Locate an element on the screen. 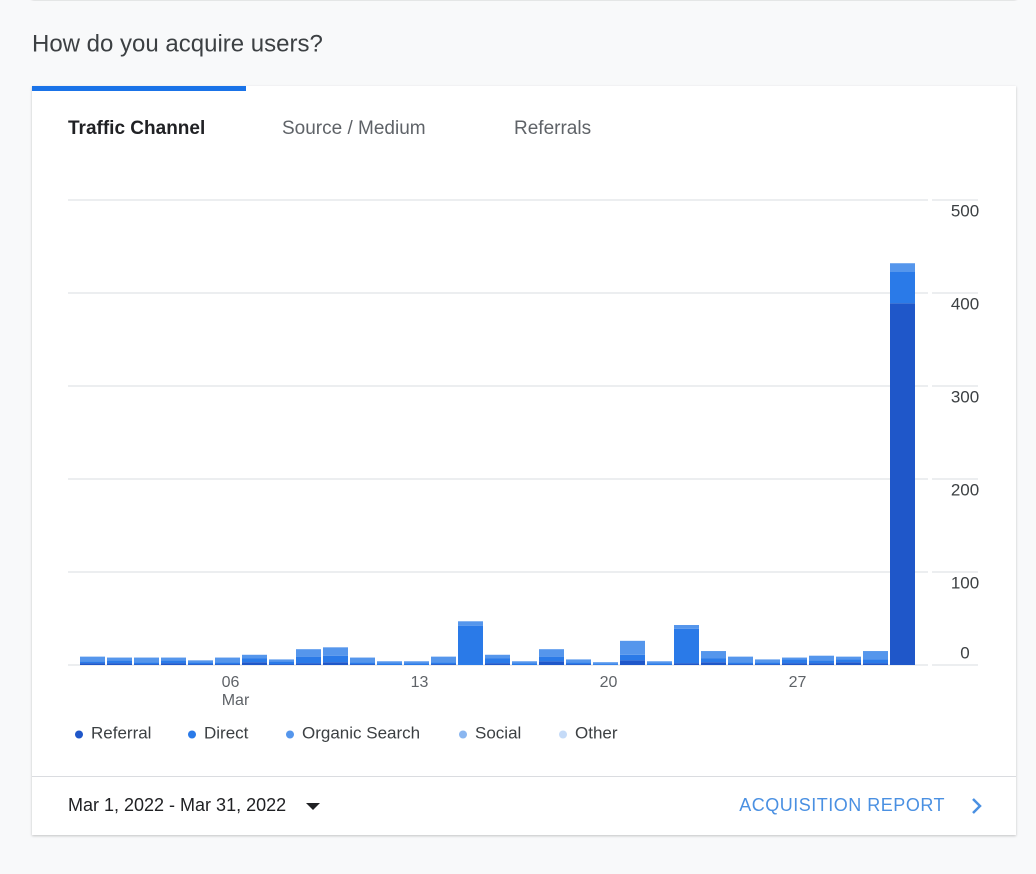  y-tick-label: 500 is located at coordinates (965, 210).